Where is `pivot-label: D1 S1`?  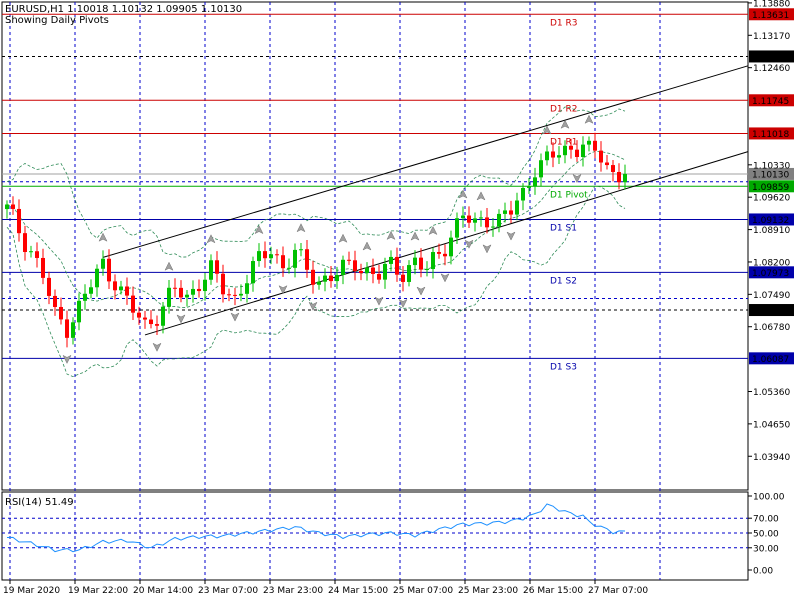
pivot-label: D1 S1 is located at coordinates (563, 228).